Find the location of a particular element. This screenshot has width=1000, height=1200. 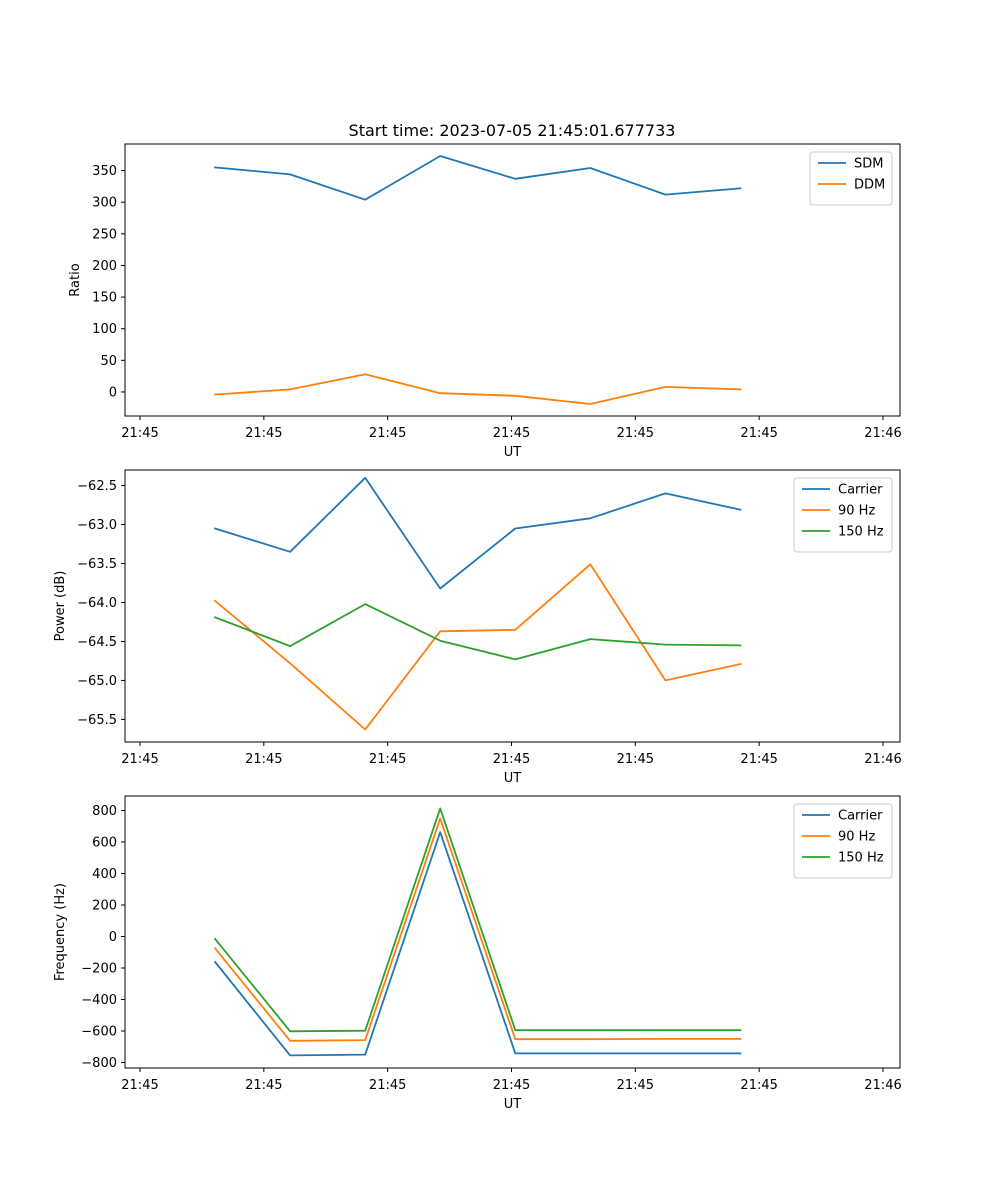

y-tick-label: 600 is located at coordinates (104, 842).